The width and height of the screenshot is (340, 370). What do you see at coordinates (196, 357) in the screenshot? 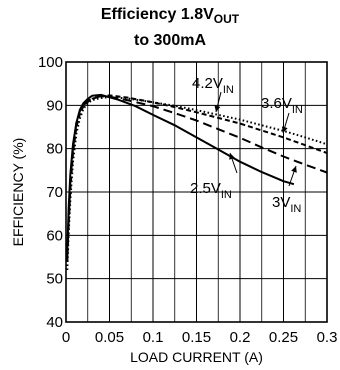
I see `x-axis-label: LOAD CURRENT (A)` at bounding box center [196, 357].